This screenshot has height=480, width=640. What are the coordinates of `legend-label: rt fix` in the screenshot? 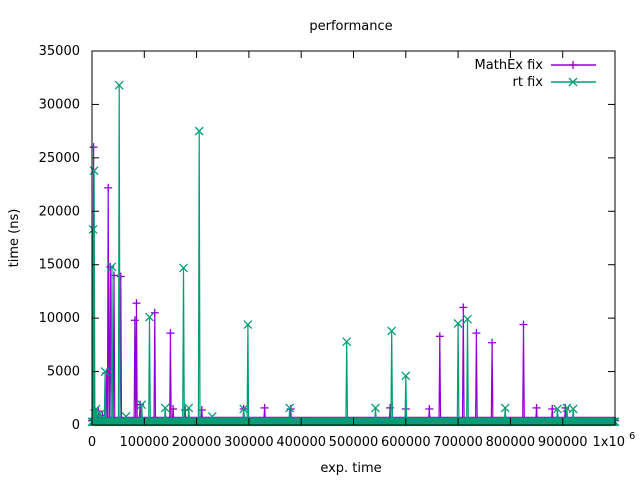 It's located at (528, 82).